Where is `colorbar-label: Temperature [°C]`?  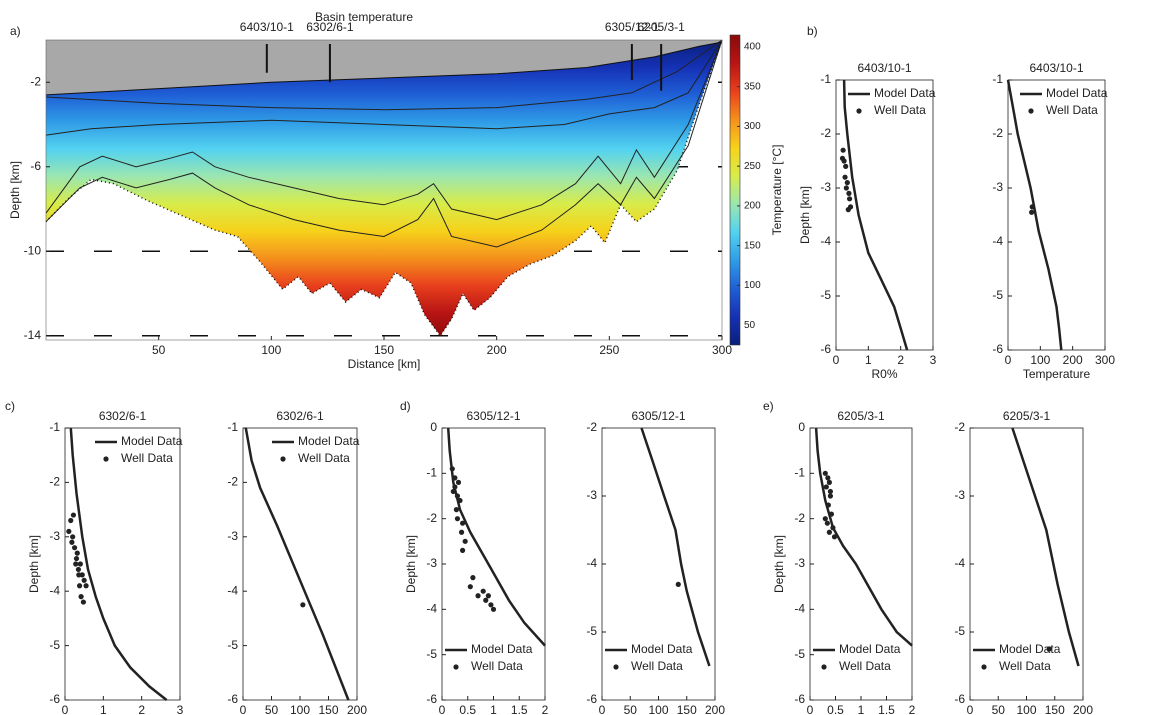 colorbar-label: Temperature [°C] is located at coordinates (777, 190).